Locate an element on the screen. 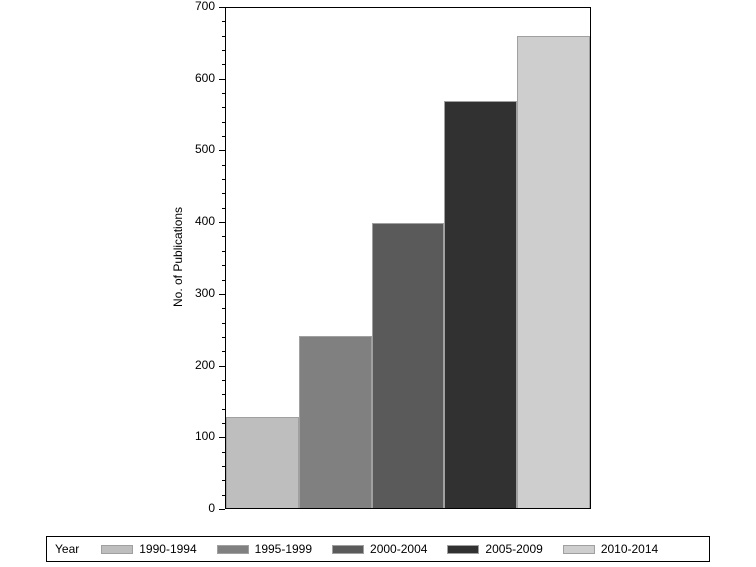 The image size is (756, 567). legend-label: 2005-2009 is located at coordinates (514, 549).